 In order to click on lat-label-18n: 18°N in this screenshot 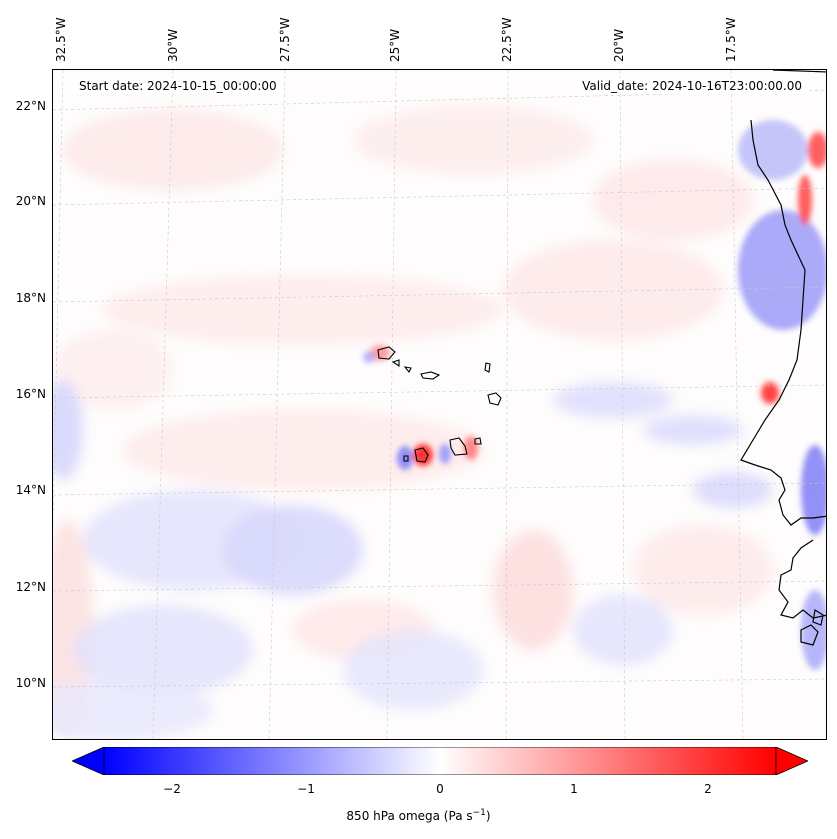, I will do `click(30, 298)`.